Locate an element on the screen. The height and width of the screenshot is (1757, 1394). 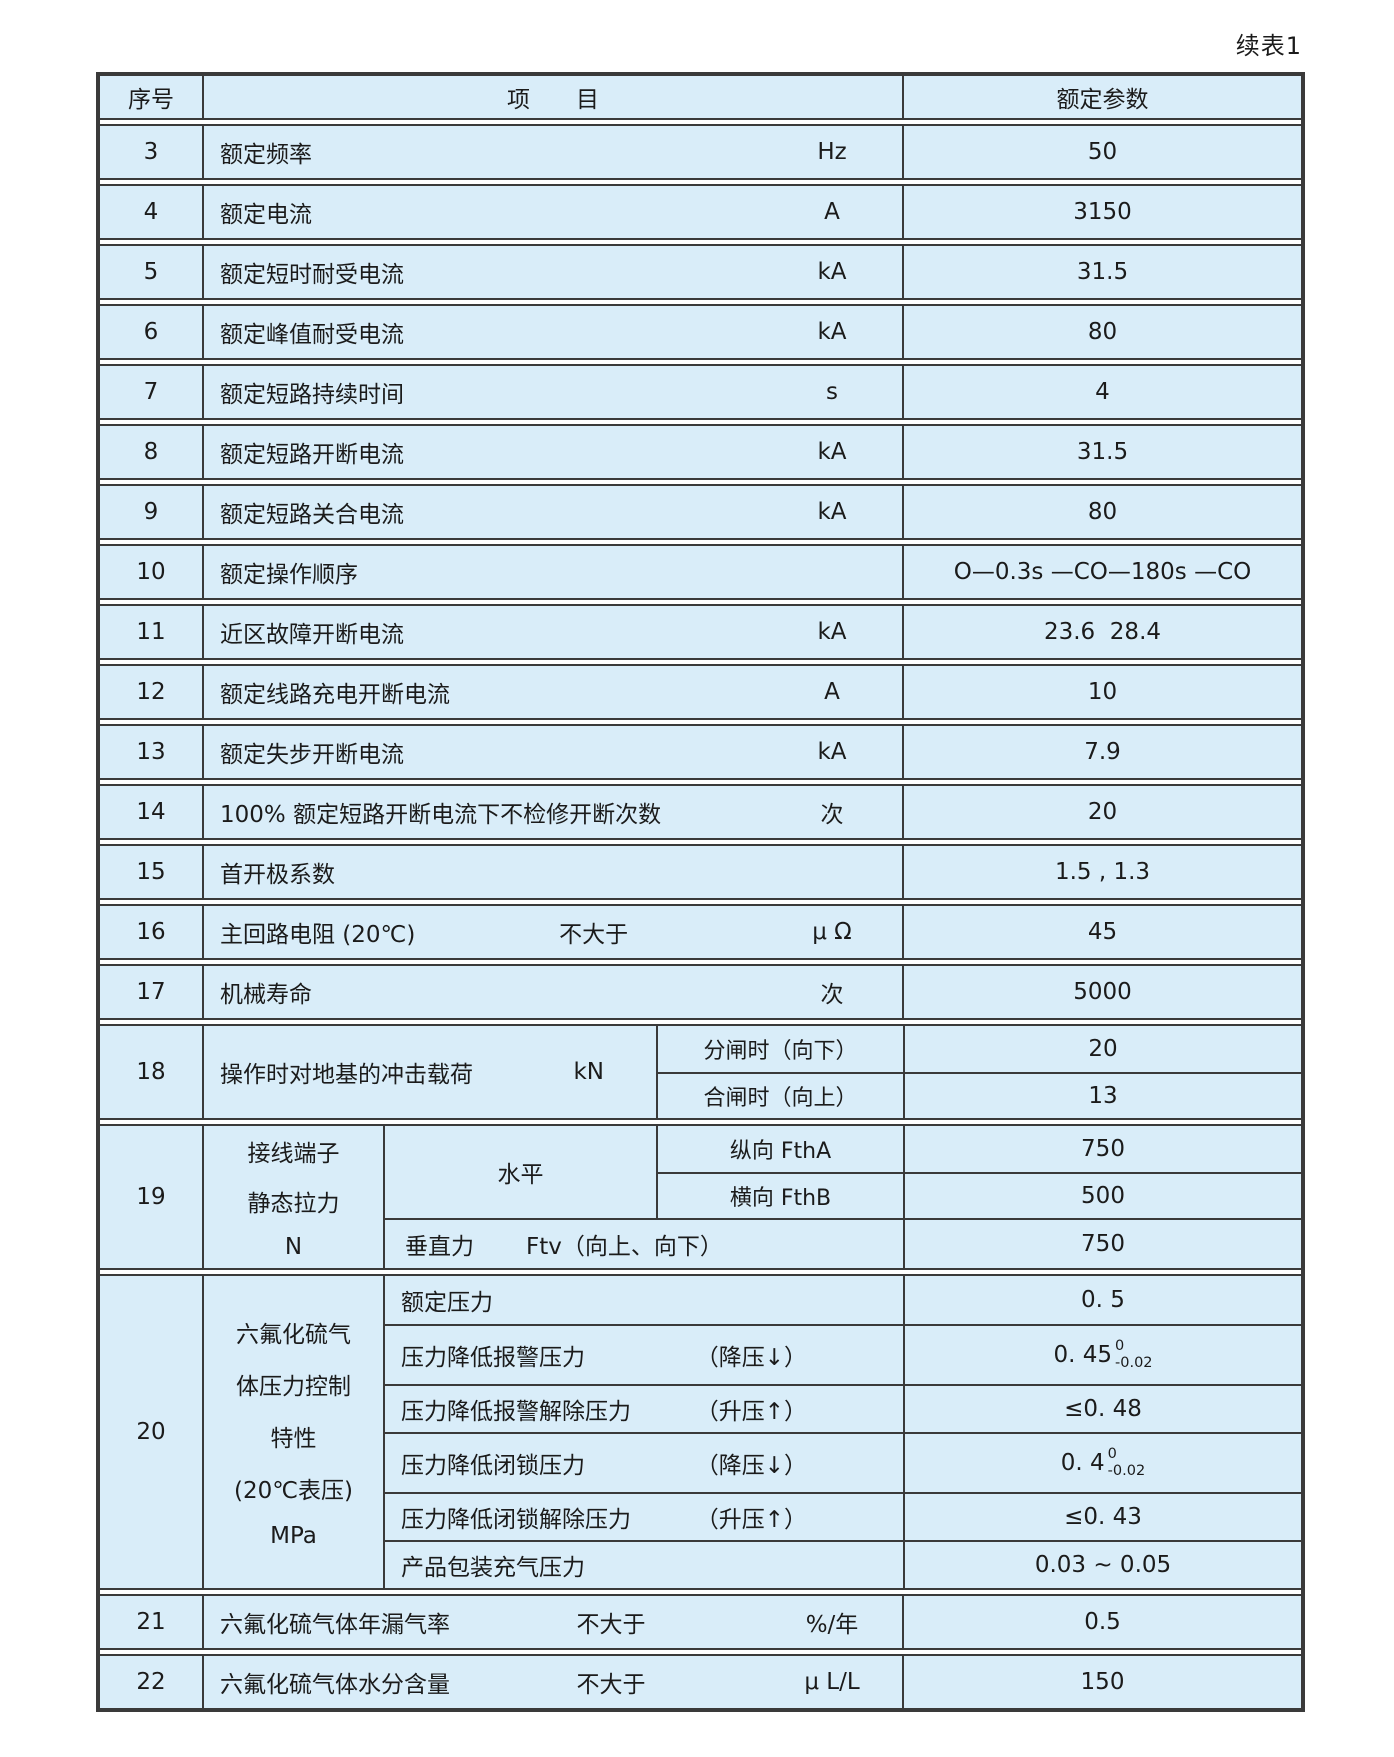
row19-sub-transverse: 横向 FthB 500 is located at coordinates (979, 1195).